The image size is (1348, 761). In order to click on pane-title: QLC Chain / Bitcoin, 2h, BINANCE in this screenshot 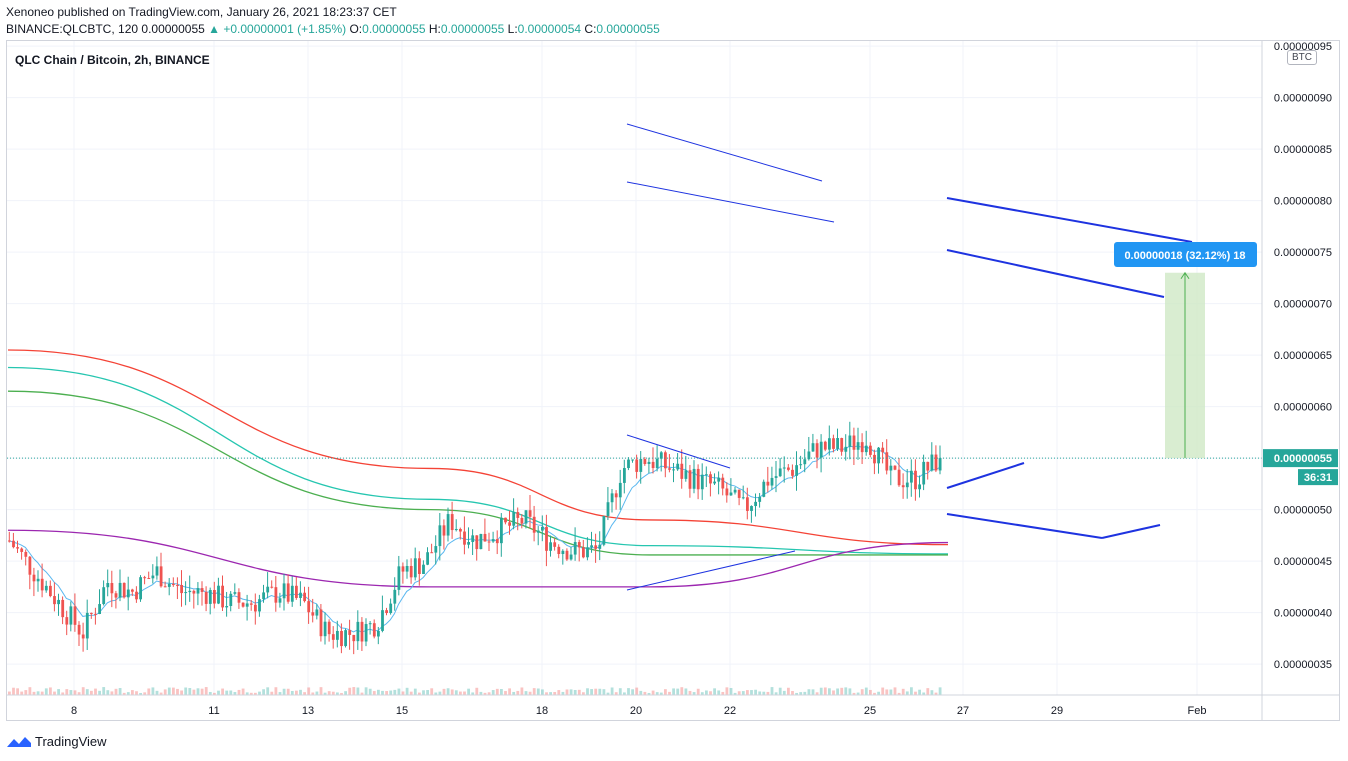, I will do `click(112, 60)`.